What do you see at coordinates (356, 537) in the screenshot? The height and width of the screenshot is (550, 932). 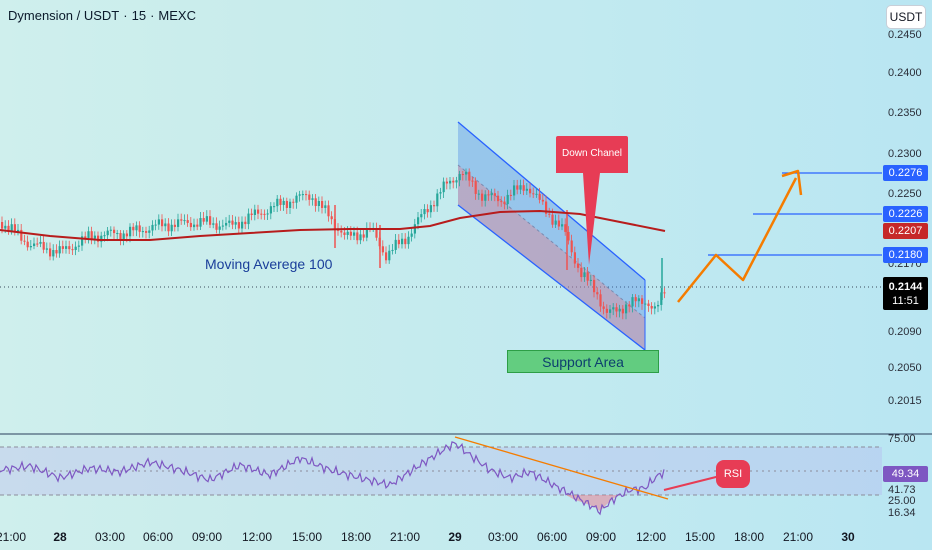 I see `time-tick-label: 18:00` at bounding box center [356, 537].